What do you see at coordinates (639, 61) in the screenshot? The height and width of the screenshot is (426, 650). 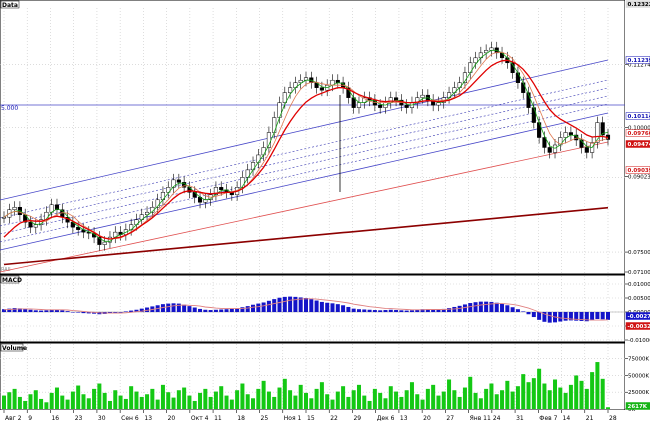 I see `axis-value-badge-label: 0.11239` at bounding box center [639, 61].